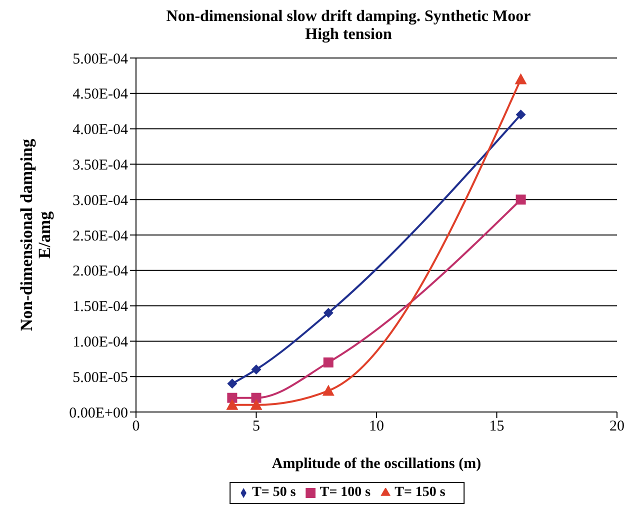 This screenshot has height=524, width=637. I want to click on y-axis-title: Non-dimensional damping E/amg, so click(35, 235).